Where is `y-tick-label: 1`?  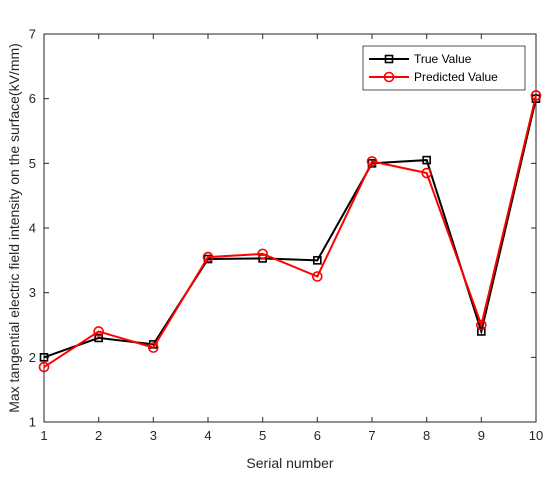 y-tick-label: 1 is located at coordinates (32, 422).